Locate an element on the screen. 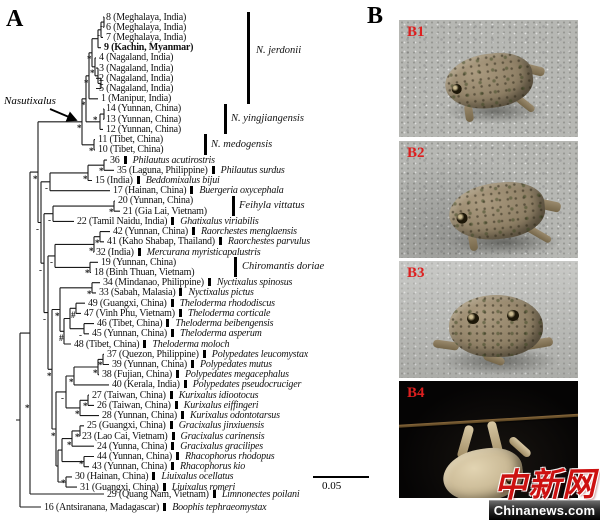 The image size is (600, 521). tree-tip-row: 43 (Yunnan, China) Rhacophorus kio is located at coordinates (168, 466).